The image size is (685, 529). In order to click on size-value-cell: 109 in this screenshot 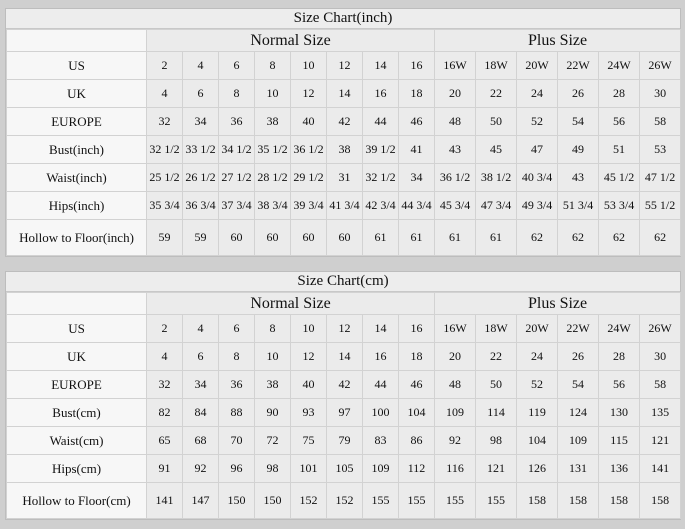, I will do `click(578, 440)`.